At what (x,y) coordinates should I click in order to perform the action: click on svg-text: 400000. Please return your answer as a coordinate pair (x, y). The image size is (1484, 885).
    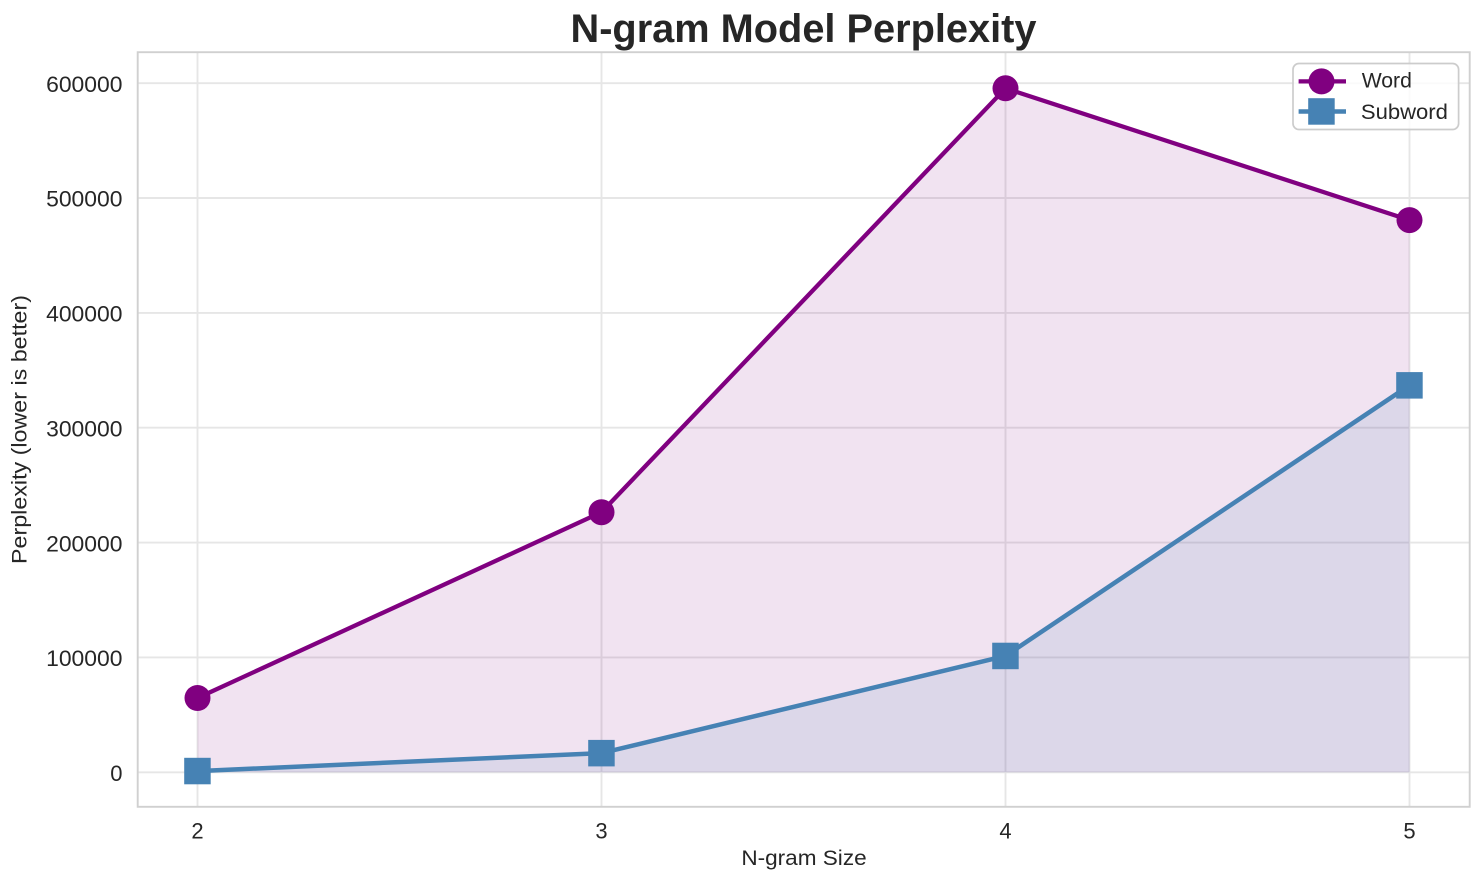
    Looking at the image, I should click on (84, 314).